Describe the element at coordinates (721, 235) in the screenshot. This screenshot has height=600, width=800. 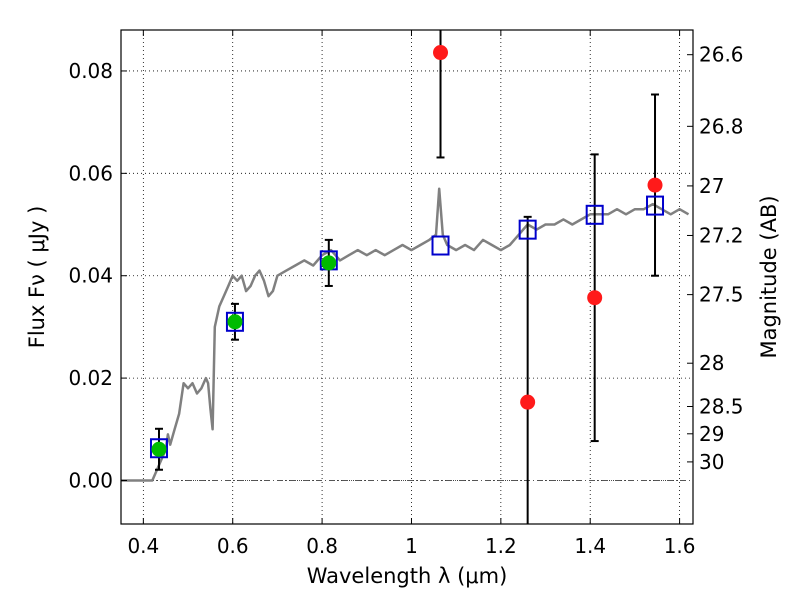
I see `magnitude-tick-label: 27.2` at that location.